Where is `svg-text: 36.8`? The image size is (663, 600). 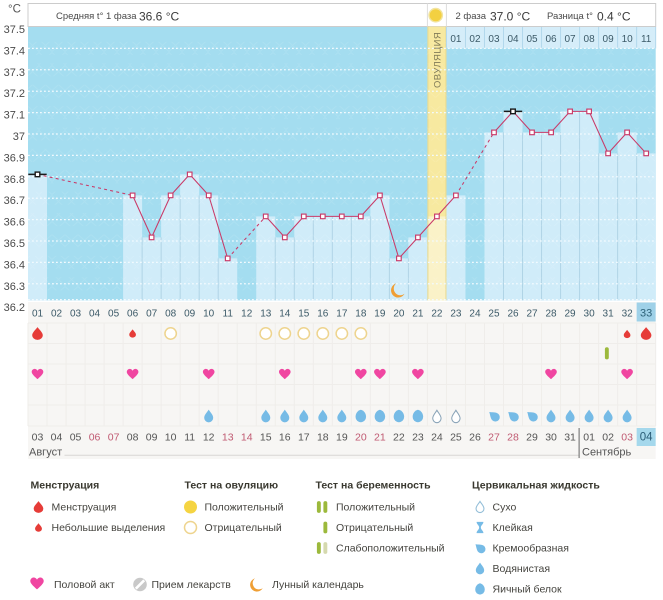 svg-text: 36.8 is located at coordinates (14, 180).